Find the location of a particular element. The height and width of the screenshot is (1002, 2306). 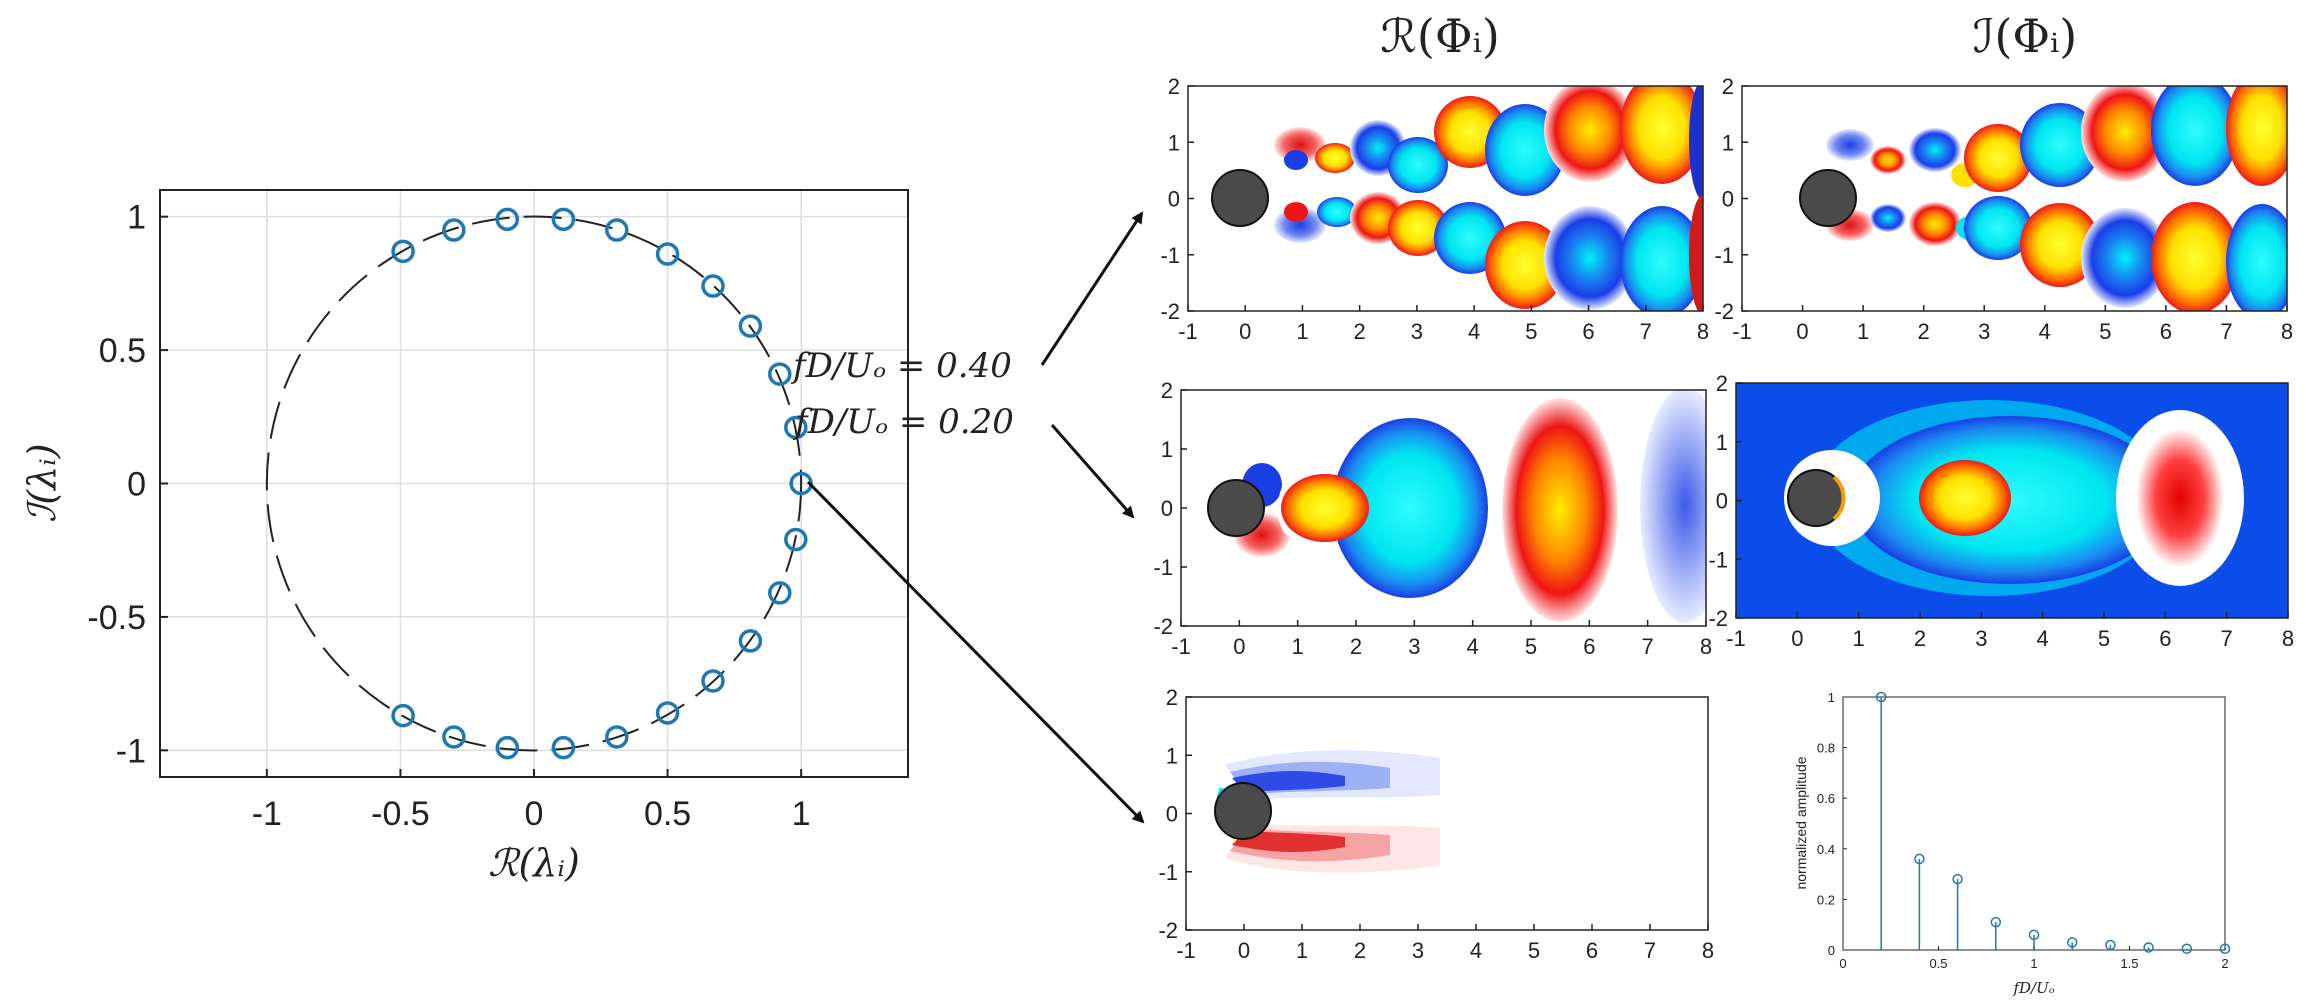

y-tick-label: 0.8 is located at coordinates (1826, 748).